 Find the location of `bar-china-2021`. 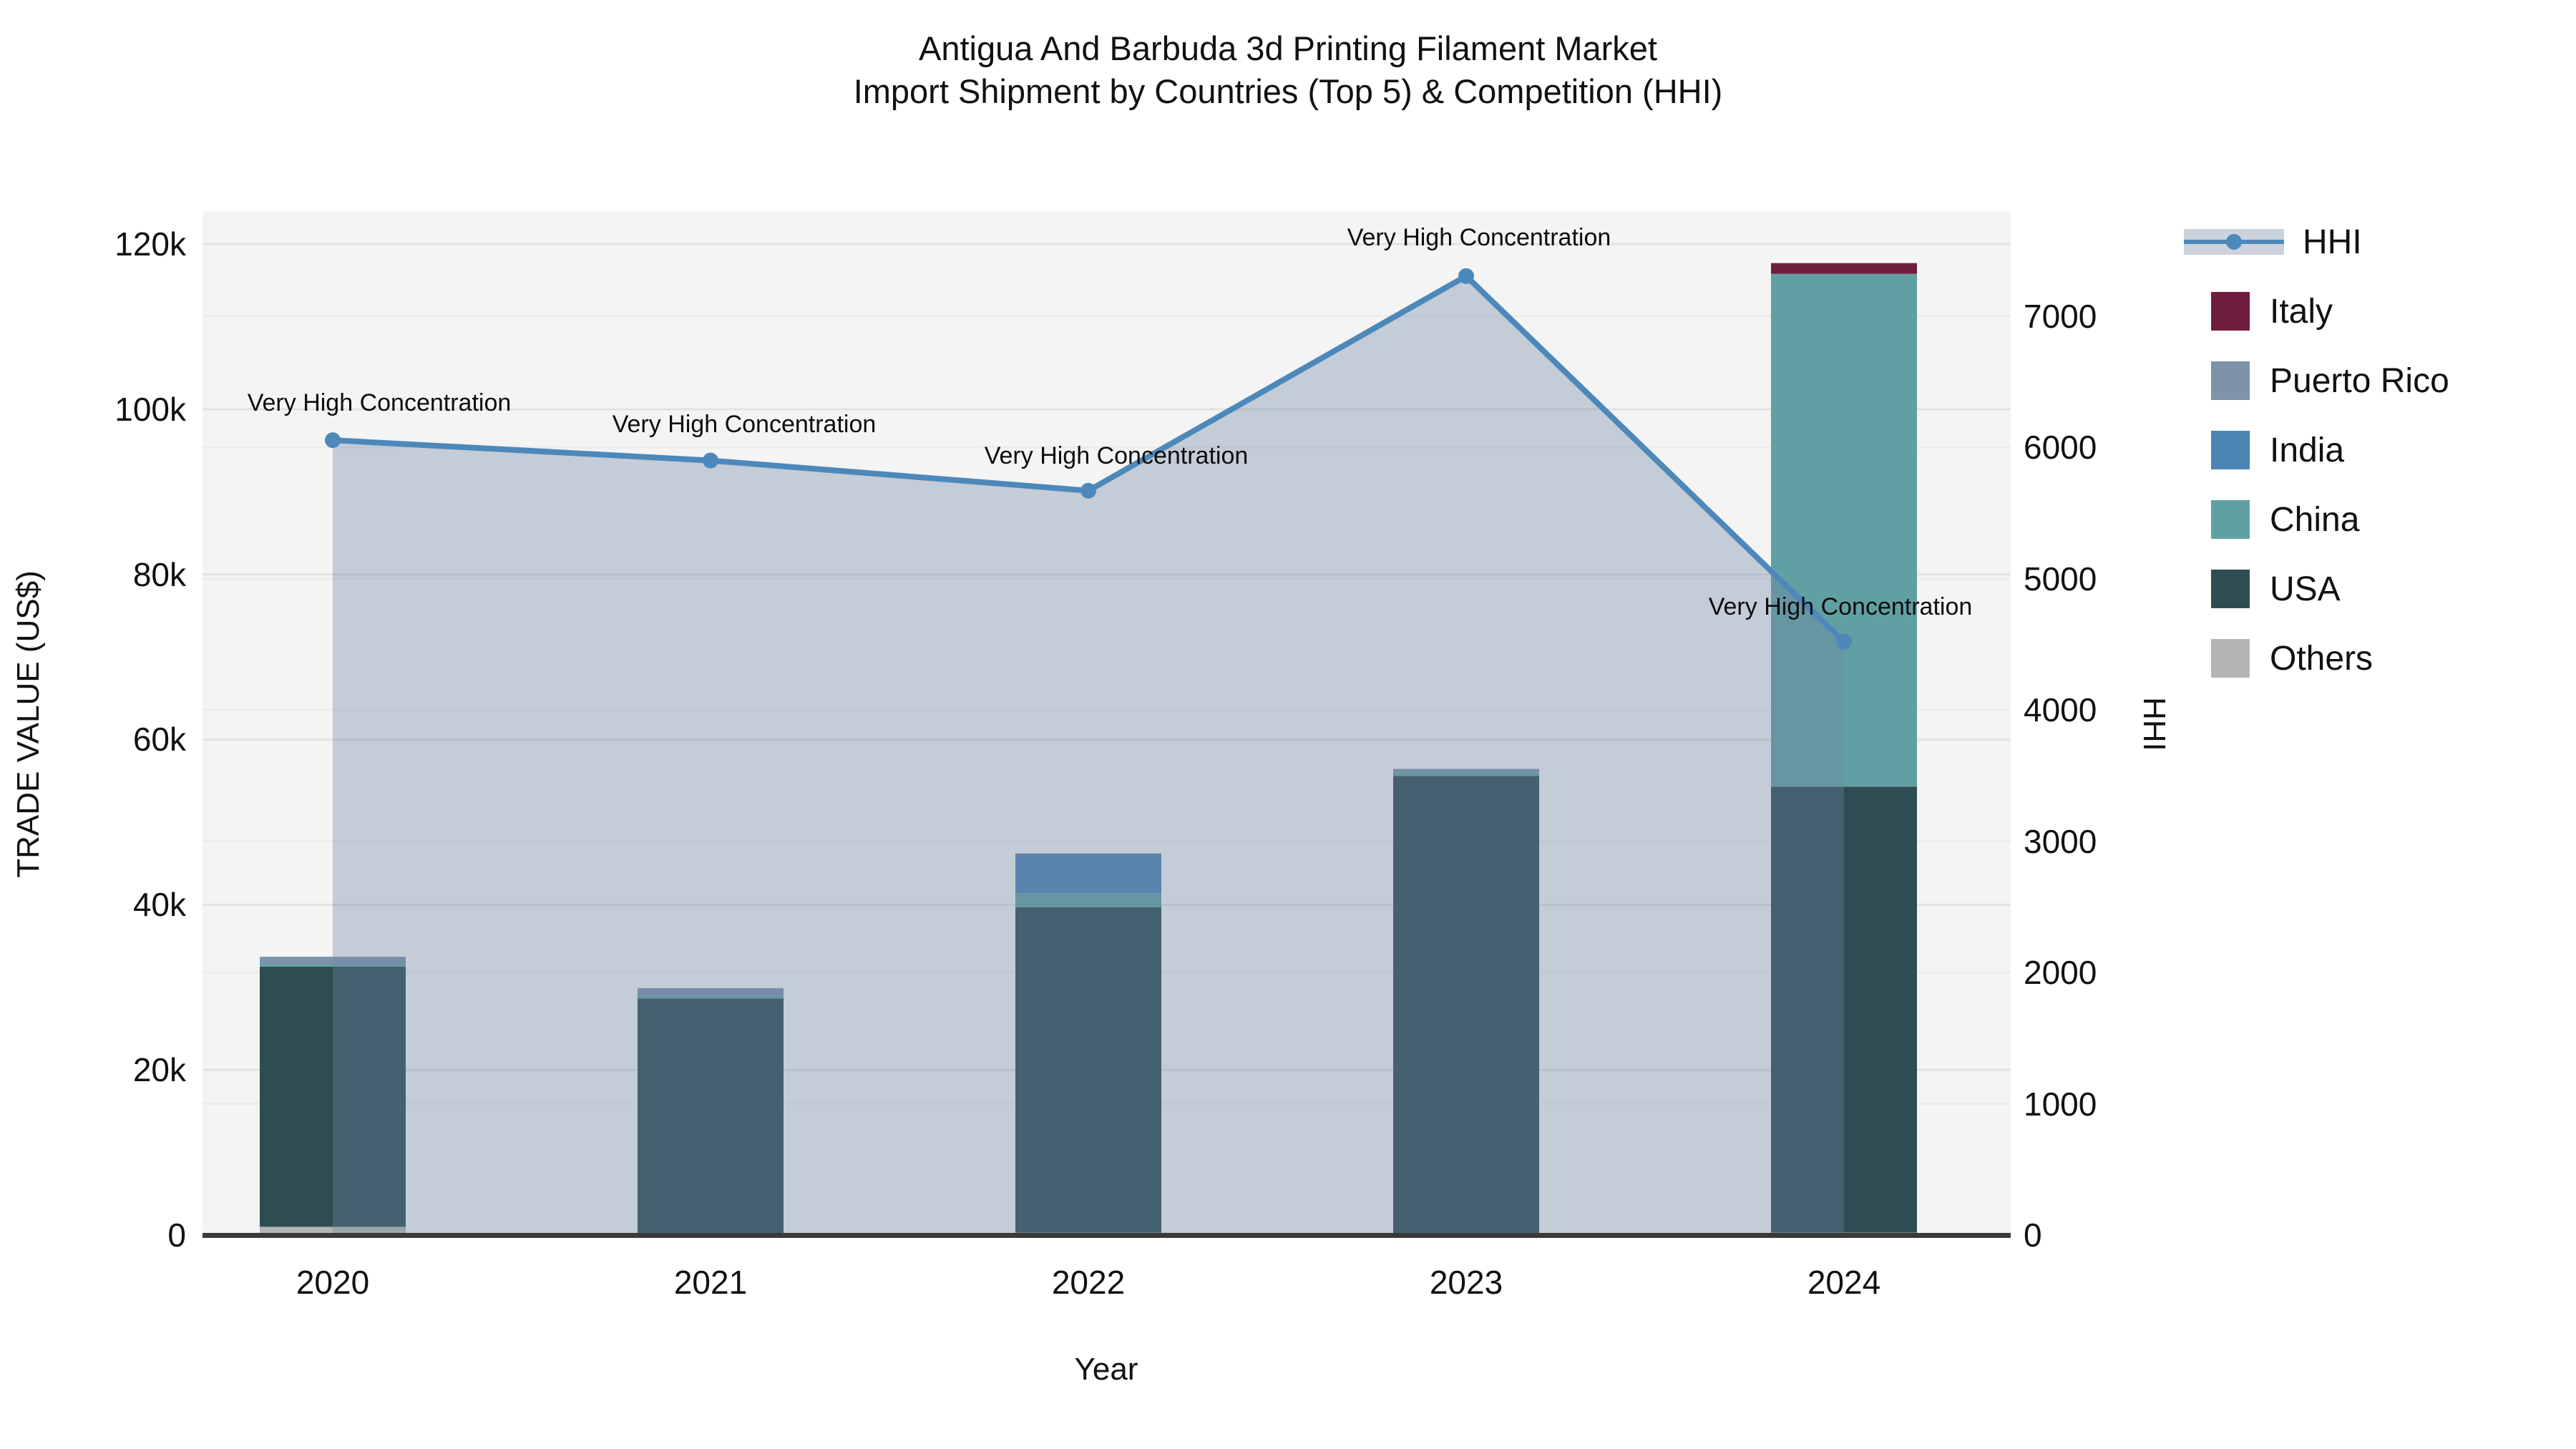

bar-china-2021 is located at coordinates (711, 997).